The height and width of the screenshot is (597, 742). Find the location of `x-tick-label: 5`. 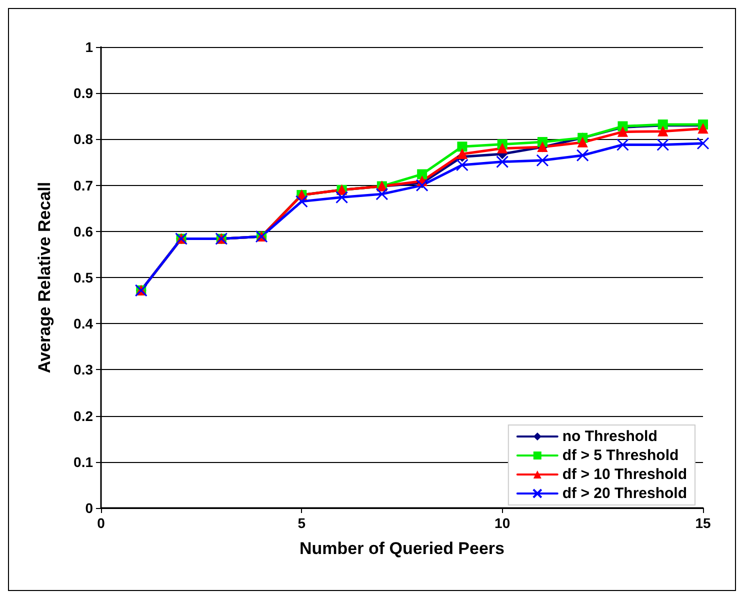

x-tick-label: 5 is located at coordinates (302, 523).